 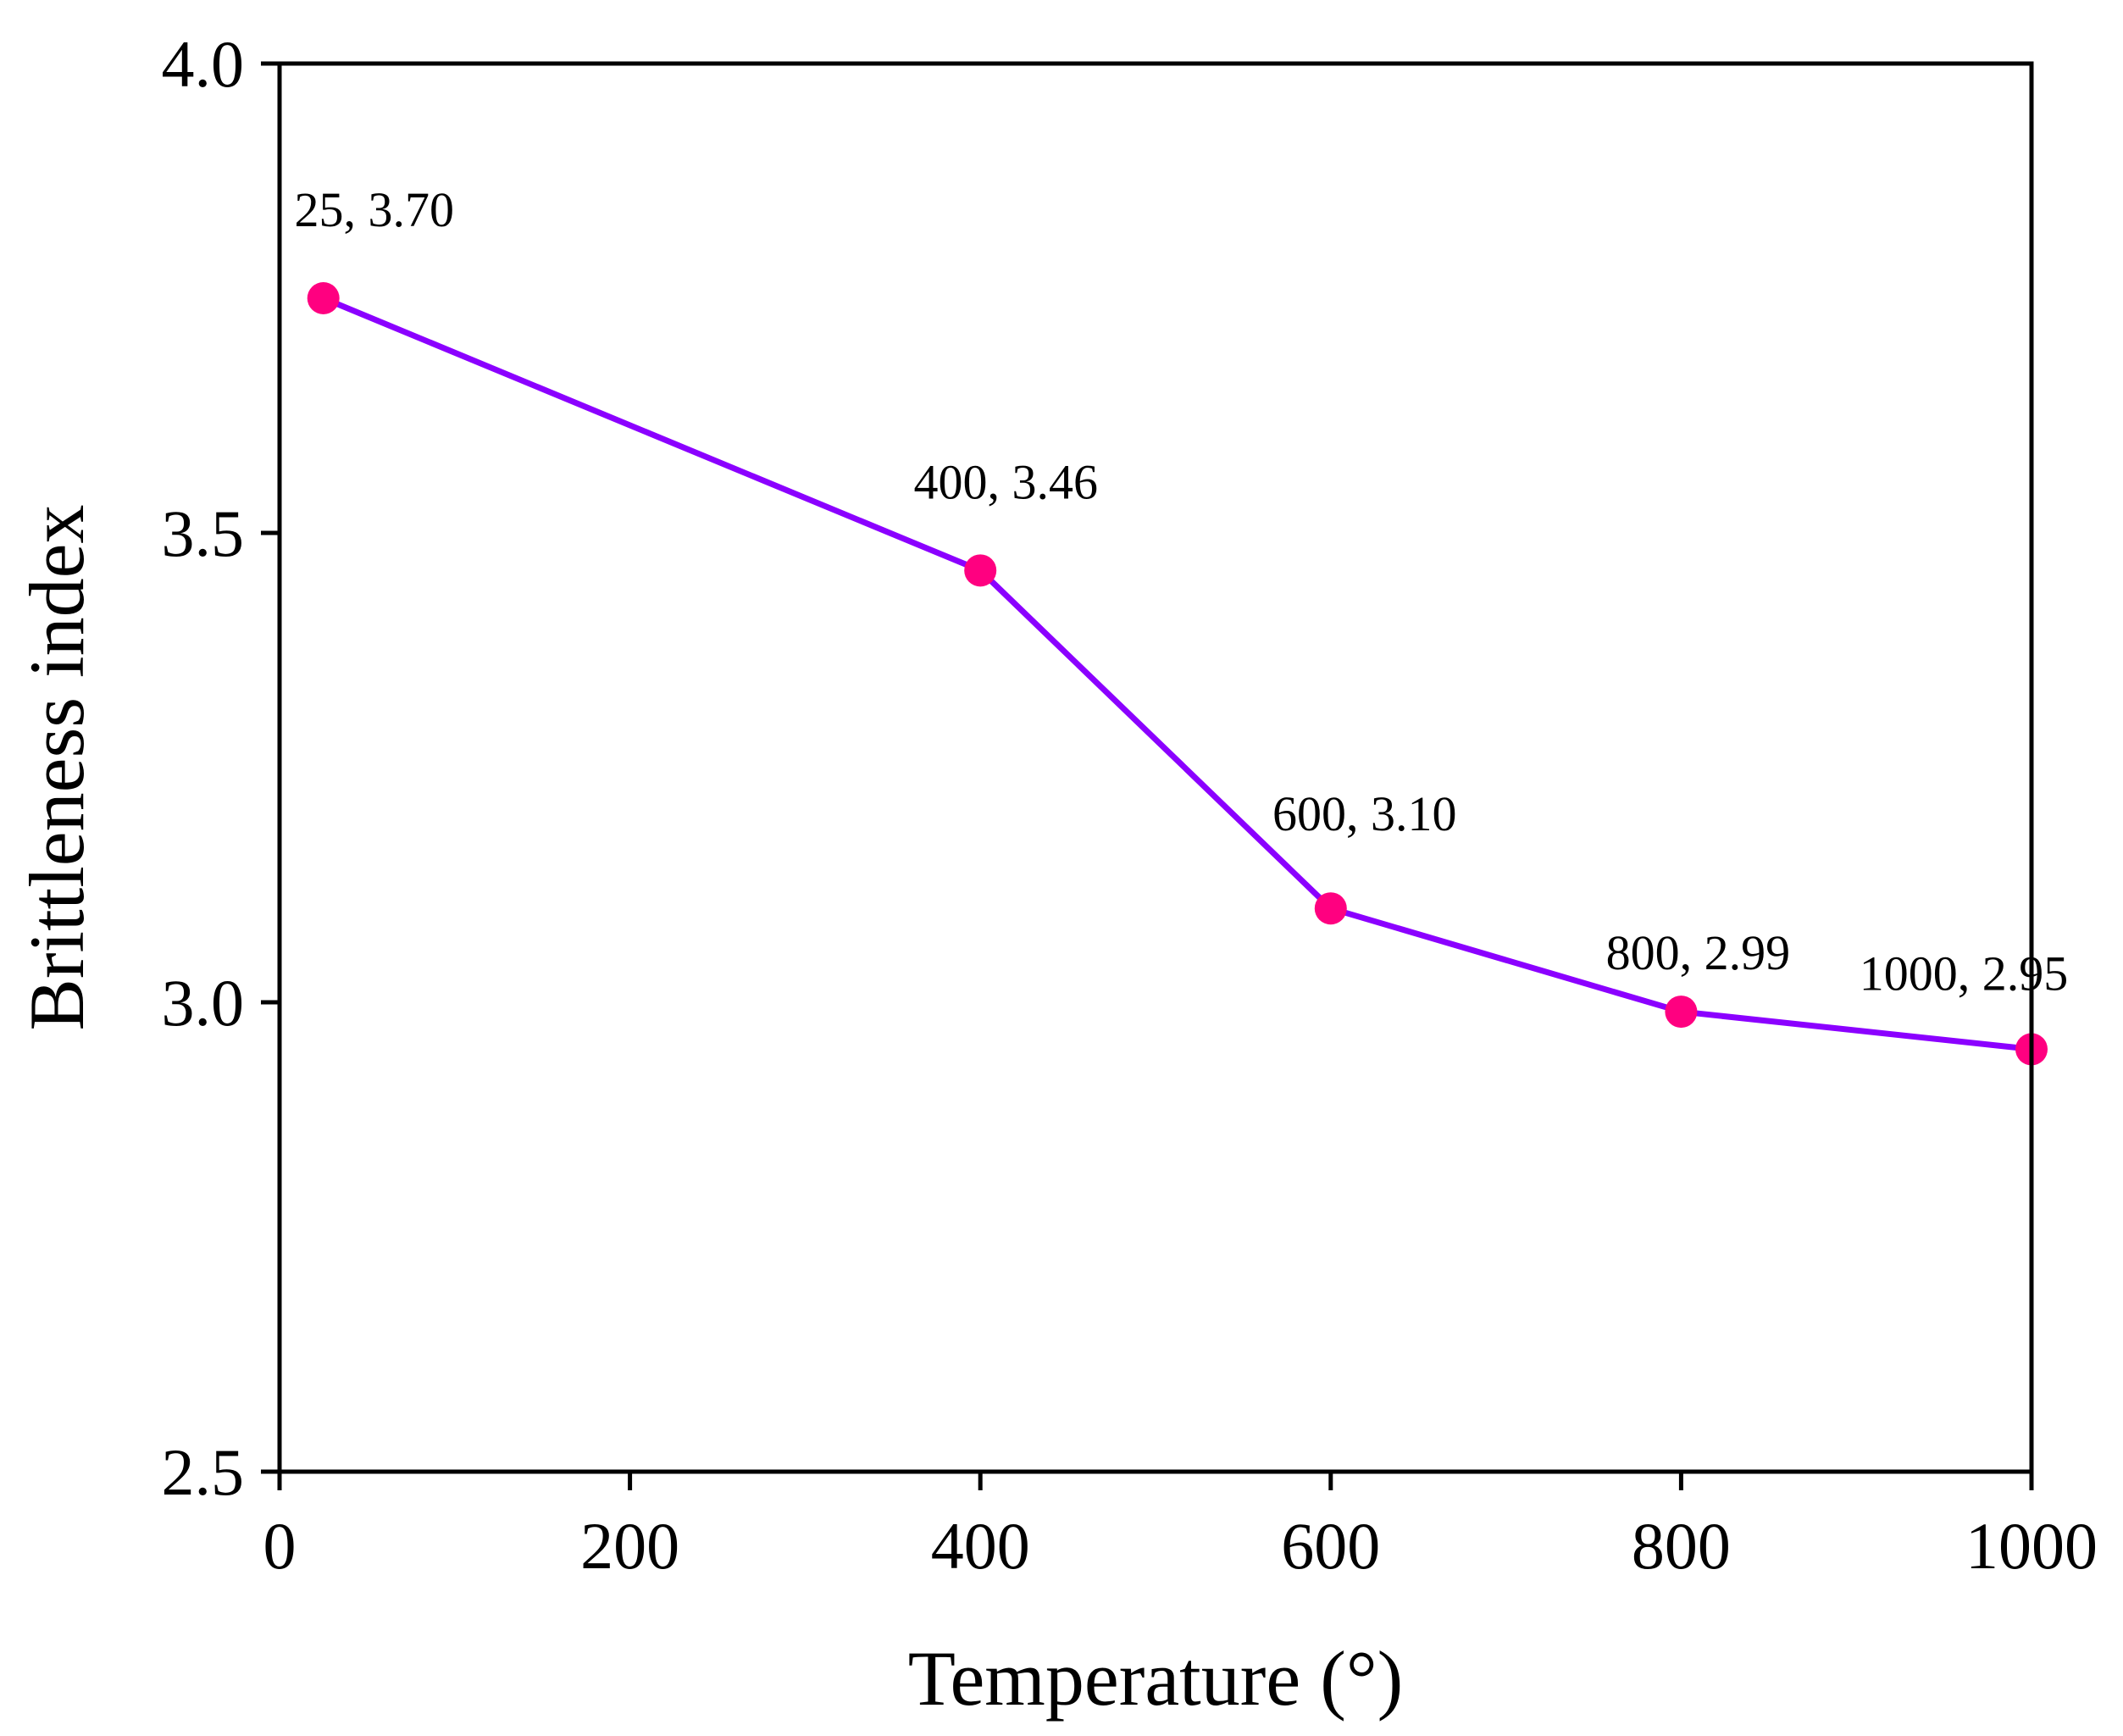 What do you see at coordinates (203, 533) in the screenshot?
I see `y-tick-label: 3.5` at bounding box center [203, 533].